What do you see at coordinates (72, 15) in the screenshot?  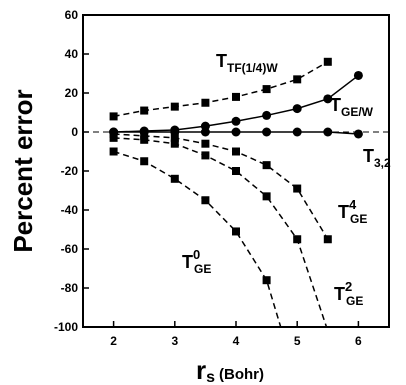 I see `y-tick-label: 60` at bounding box center [72, 15].